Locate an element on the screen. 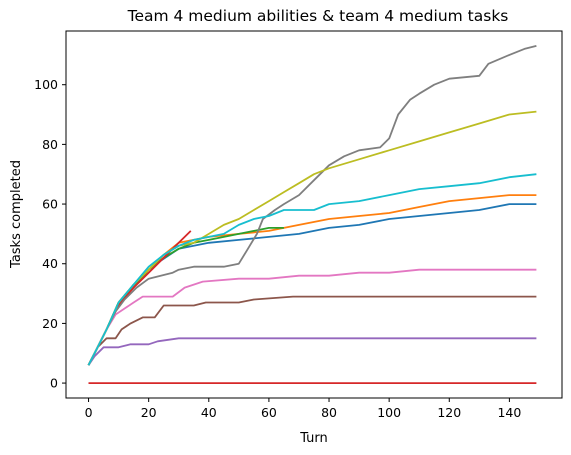 The height and width of the screenshot is (455, 571). x-tick-label: 120 is located at coordinates (449, 412).